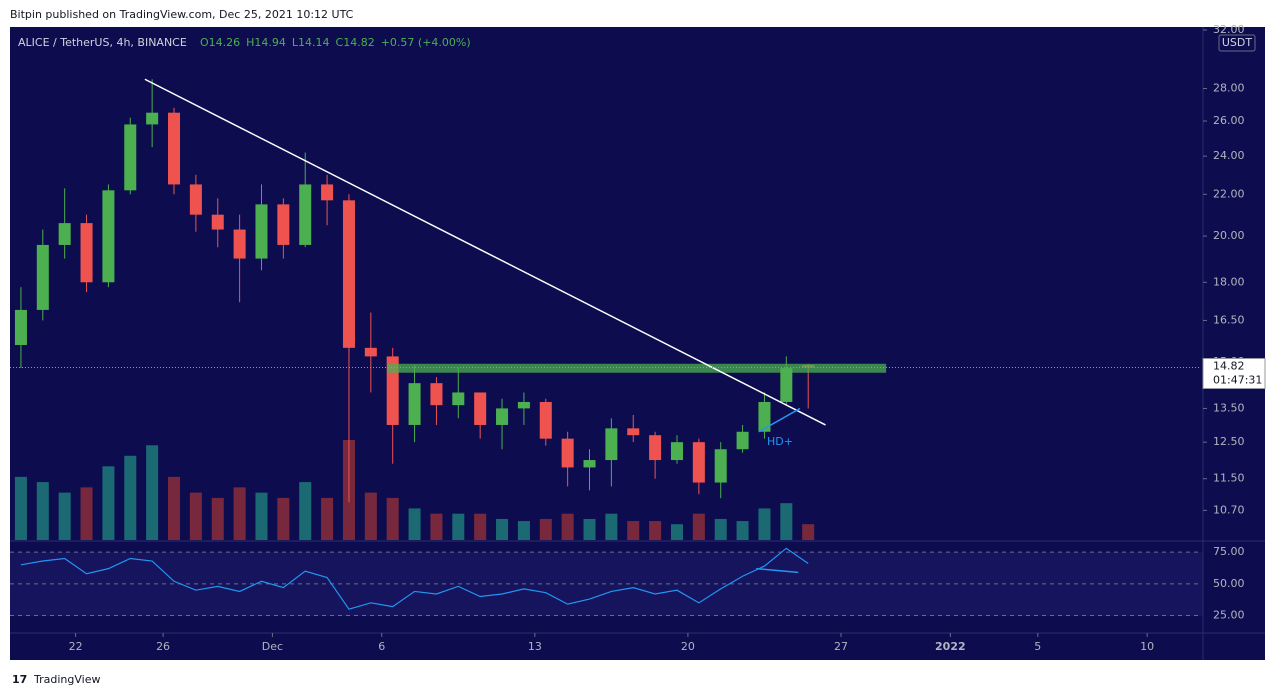  What do you see at coordinates (19, 679) in the screenshot?
I see `footer-logo-mark: 𝟭𝟳` at bounding box center [19, 679].